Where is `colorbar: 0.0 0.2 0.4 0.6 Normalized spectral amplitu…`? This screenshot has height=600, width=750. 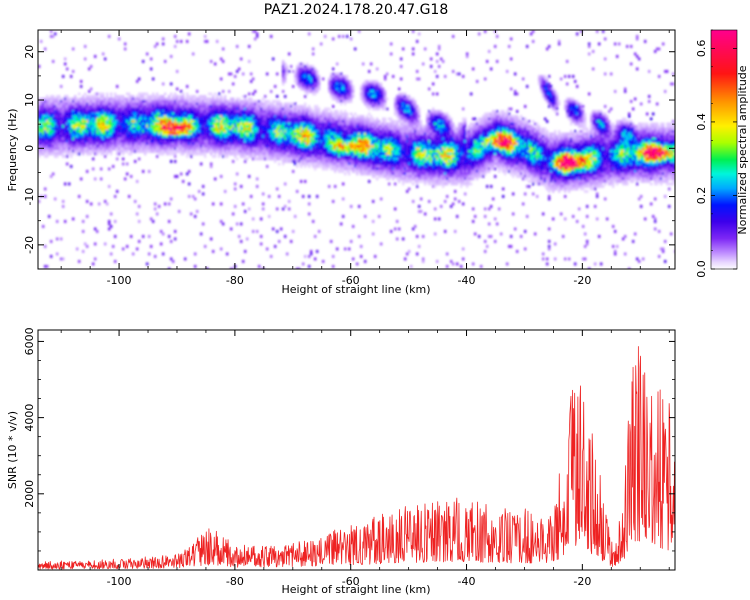
colorbar: 0.0 0.2 0.4 0.6 Normalized spectral amplitu… is located at coordinates (722, 153).